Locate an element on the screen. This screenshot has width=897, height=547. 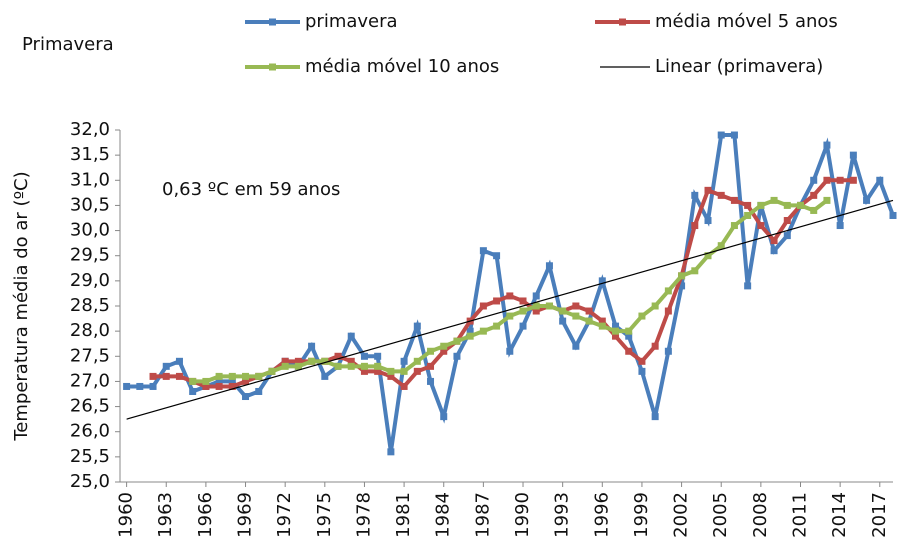
x-tick-label: 1972 is located at coordinates (284, 515).